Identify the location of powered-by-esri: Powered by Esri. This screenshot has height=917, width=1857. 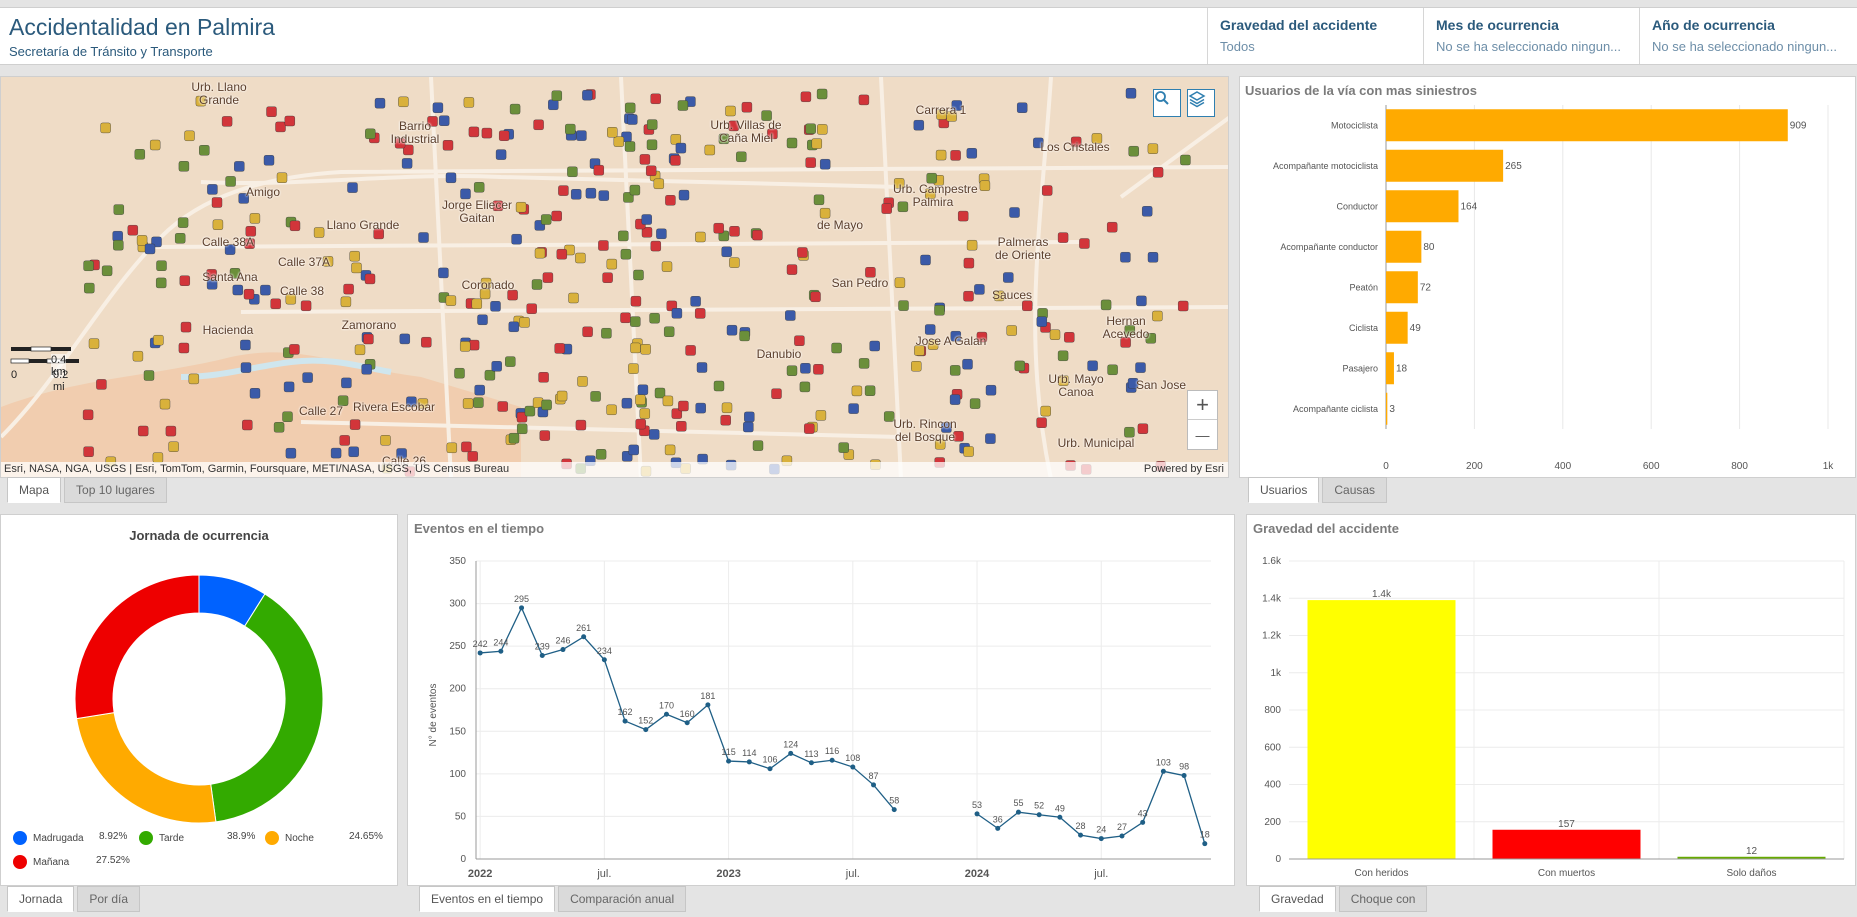
(1183, 469).